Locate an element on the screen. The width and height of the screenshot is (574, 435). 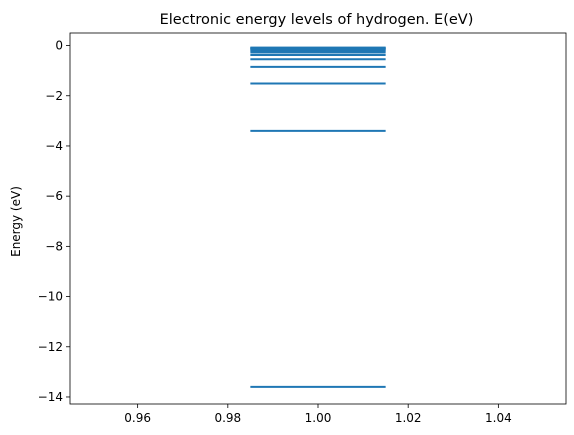
x-tick-label: 0.98 is located at coordinates (227, 418).